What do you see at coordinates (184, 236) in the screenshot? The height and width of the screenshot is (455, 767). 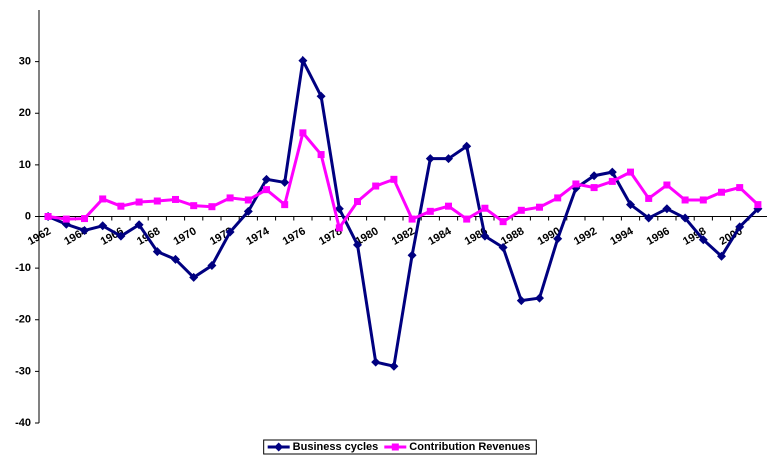 I see `x-tick-label: 1970` at bounding box center [184, 236].